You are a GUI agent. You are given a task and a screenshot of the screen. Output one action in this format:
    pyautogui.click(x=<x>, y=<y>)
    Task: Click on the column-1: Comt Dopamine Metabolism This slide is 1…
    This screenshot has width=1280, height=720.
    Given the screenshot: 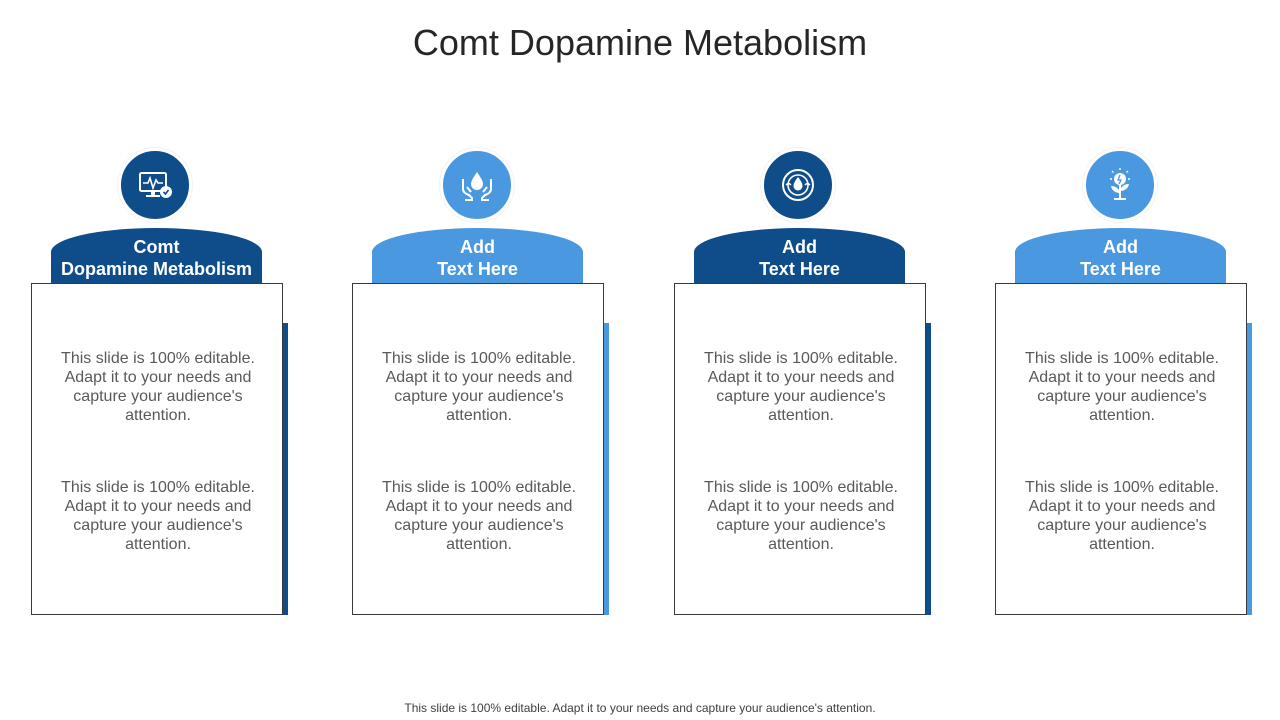 What is the action you would take?
    pyautogui.click(x=159, y=383)
    